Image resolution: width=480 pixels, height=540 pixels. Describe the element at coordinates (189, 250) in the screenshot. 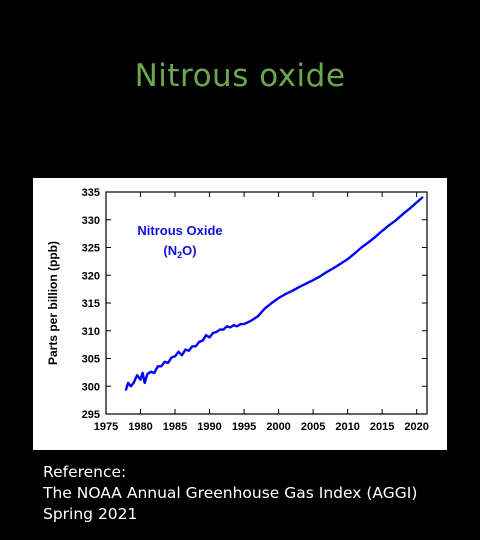

I see `annotation-formula-suffix: O)` at that location.